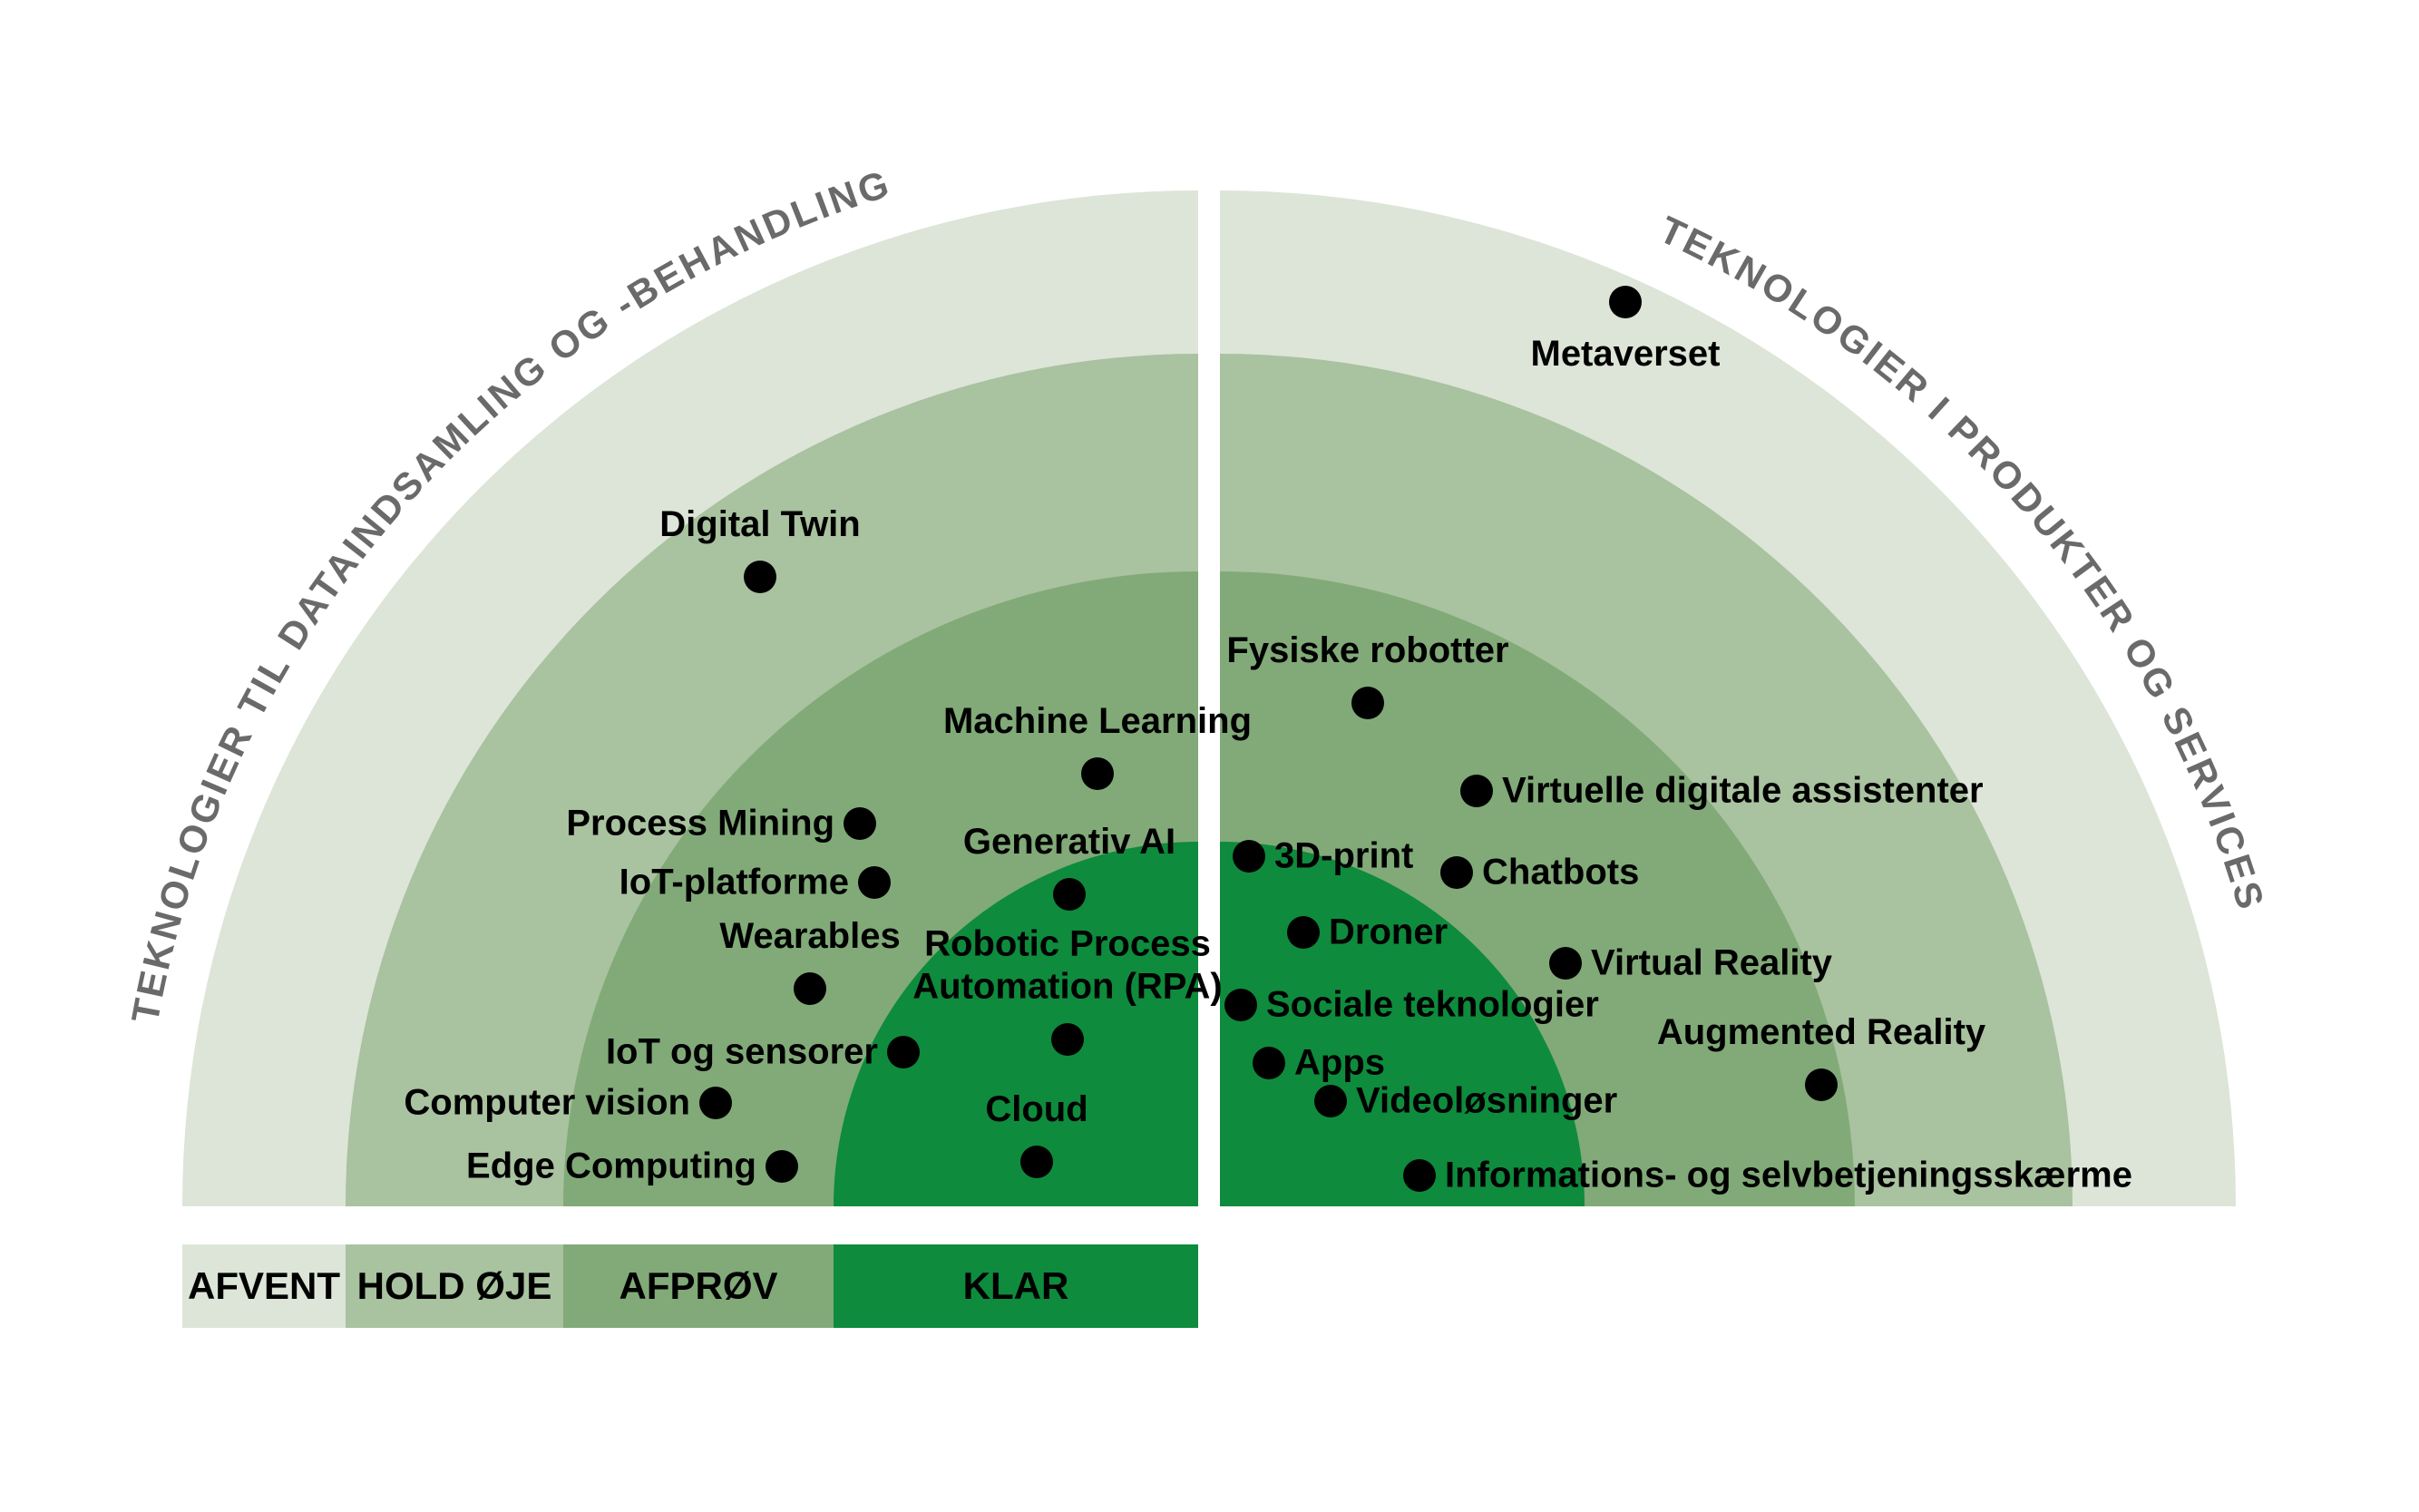 The image size is (2419, 1512). Describe the element at coordinates (760, 577) in the screenshot. I see `tech-dot-digital-twin` at that location.